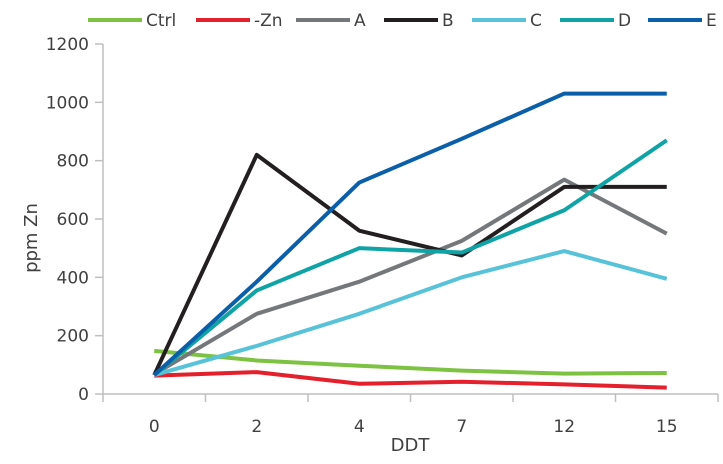  I want to click on x-tick-label: 7, so click(461, 427).